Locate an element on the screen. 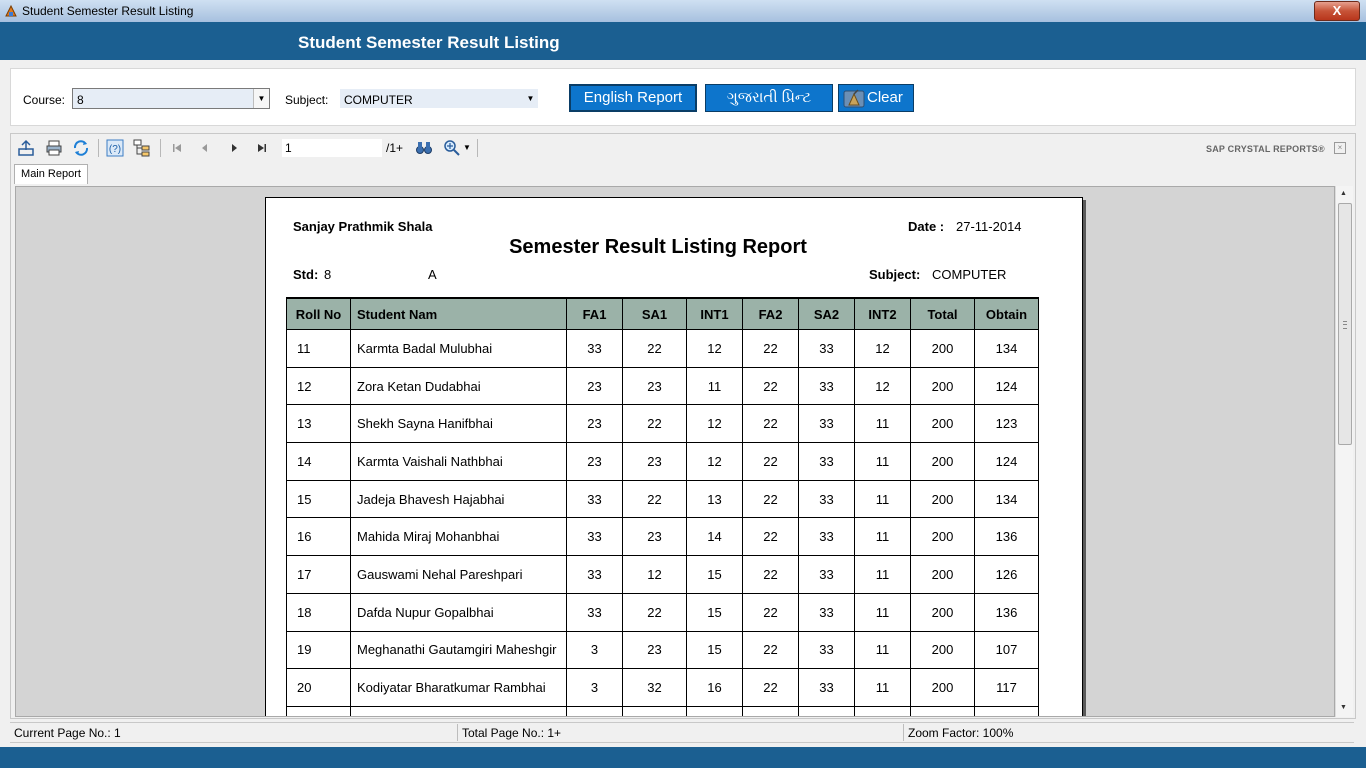 The image size is (1366, 768). table-cell: Jadeja Bhavesh Hajabhai is located at coordinates (458, 499).